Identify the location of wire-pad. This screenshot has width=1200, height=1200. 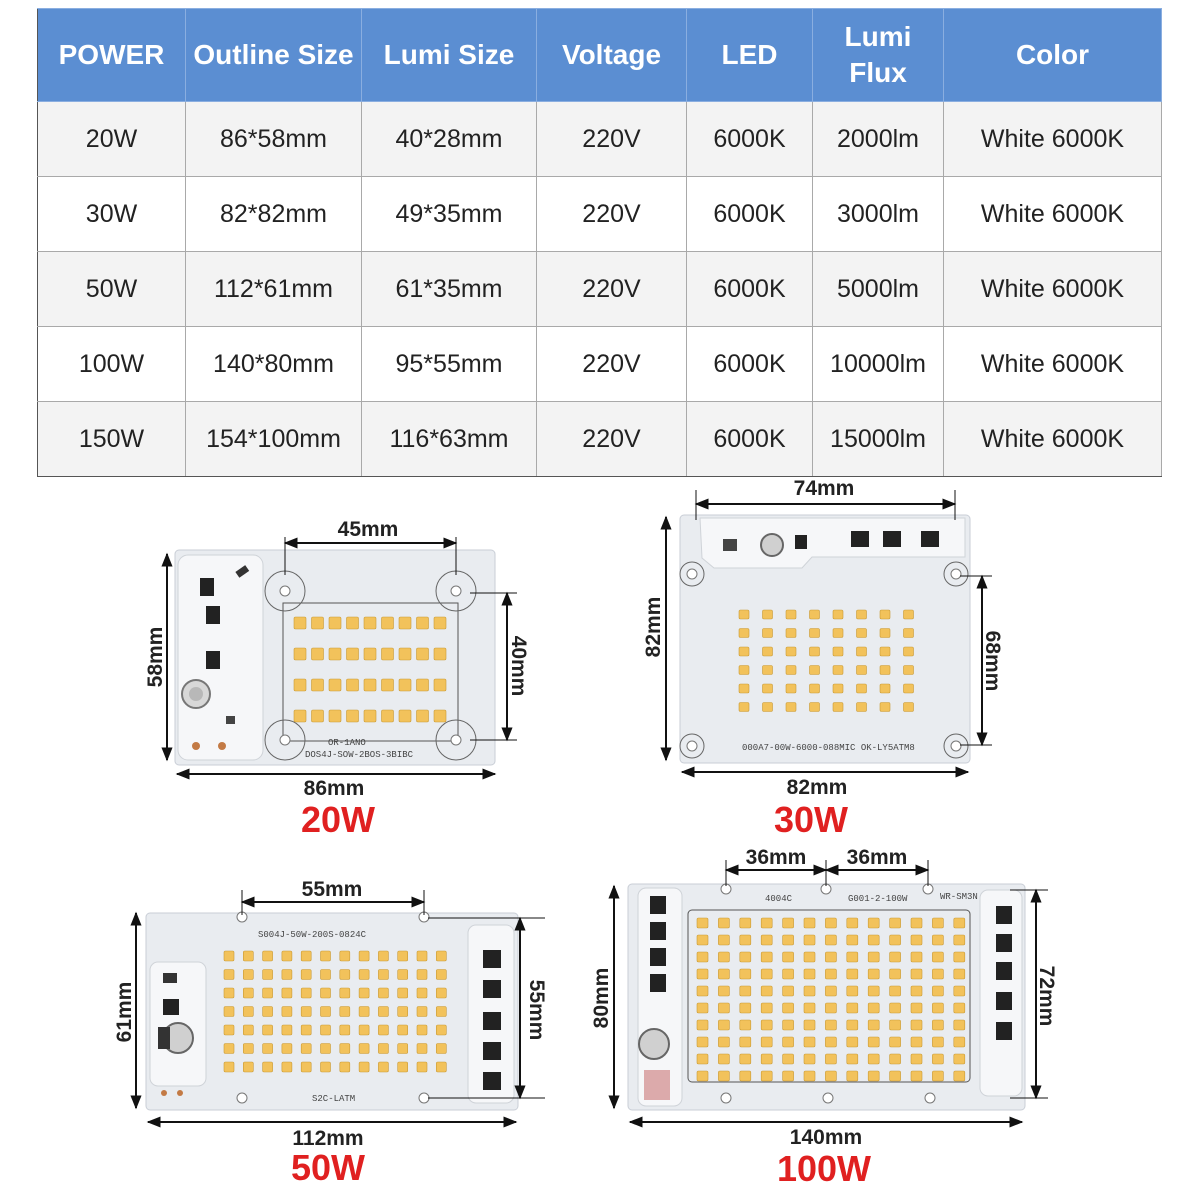
(222, 746).